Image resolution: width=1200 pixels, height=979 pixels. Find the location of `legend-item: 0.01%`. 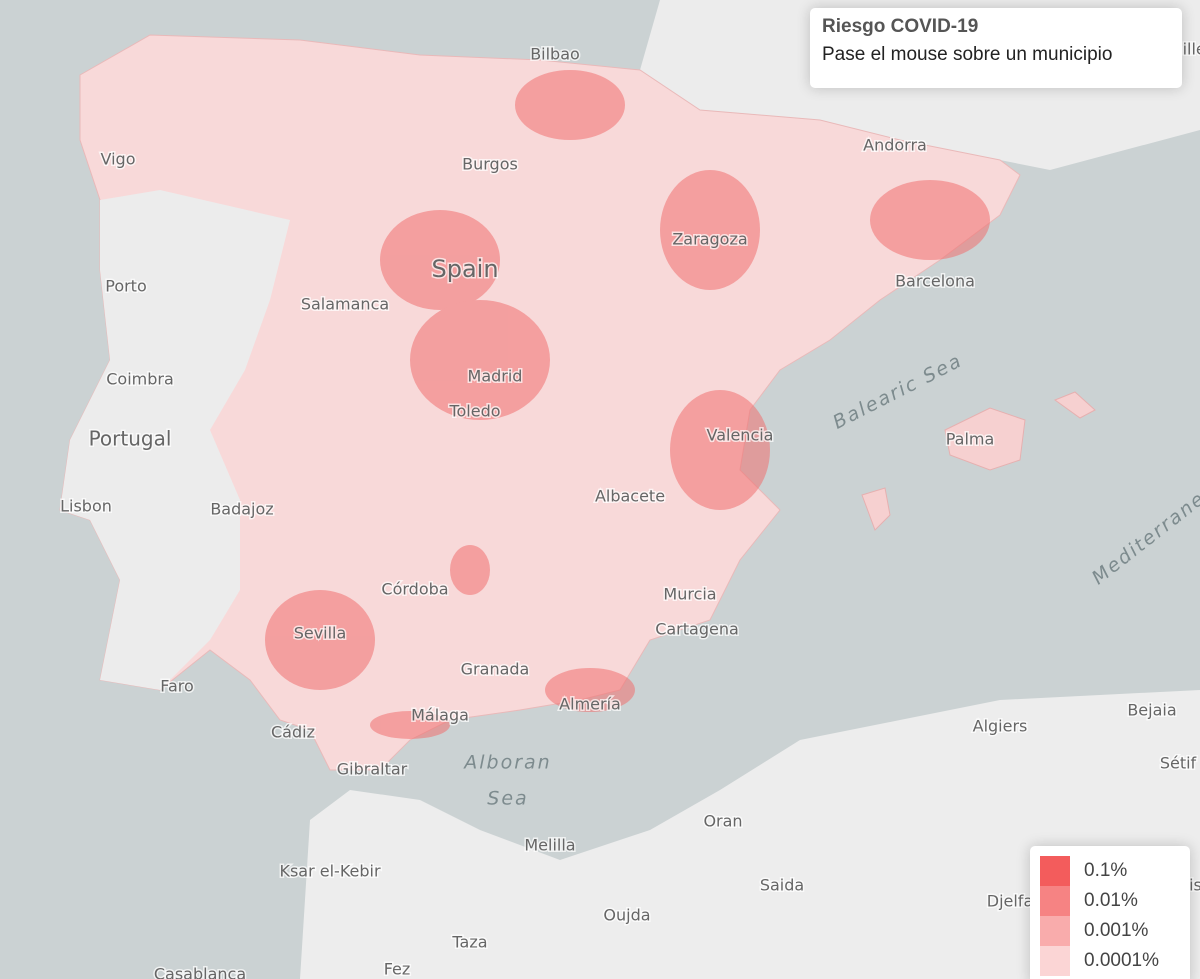

legend-item: 0.01% is located at coordinates (1110, 901).